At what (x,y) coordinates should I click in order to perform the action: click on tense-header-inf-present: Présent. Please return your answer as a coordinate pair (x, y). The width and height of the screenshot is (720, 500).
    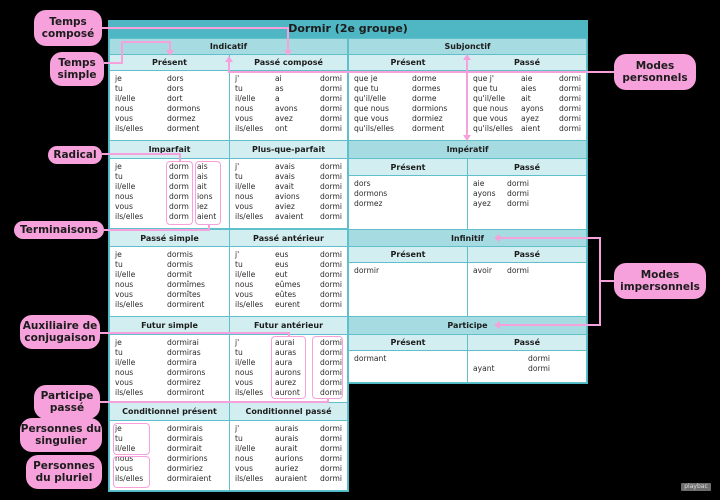
    Looking at the image, I should click on (408, 254).